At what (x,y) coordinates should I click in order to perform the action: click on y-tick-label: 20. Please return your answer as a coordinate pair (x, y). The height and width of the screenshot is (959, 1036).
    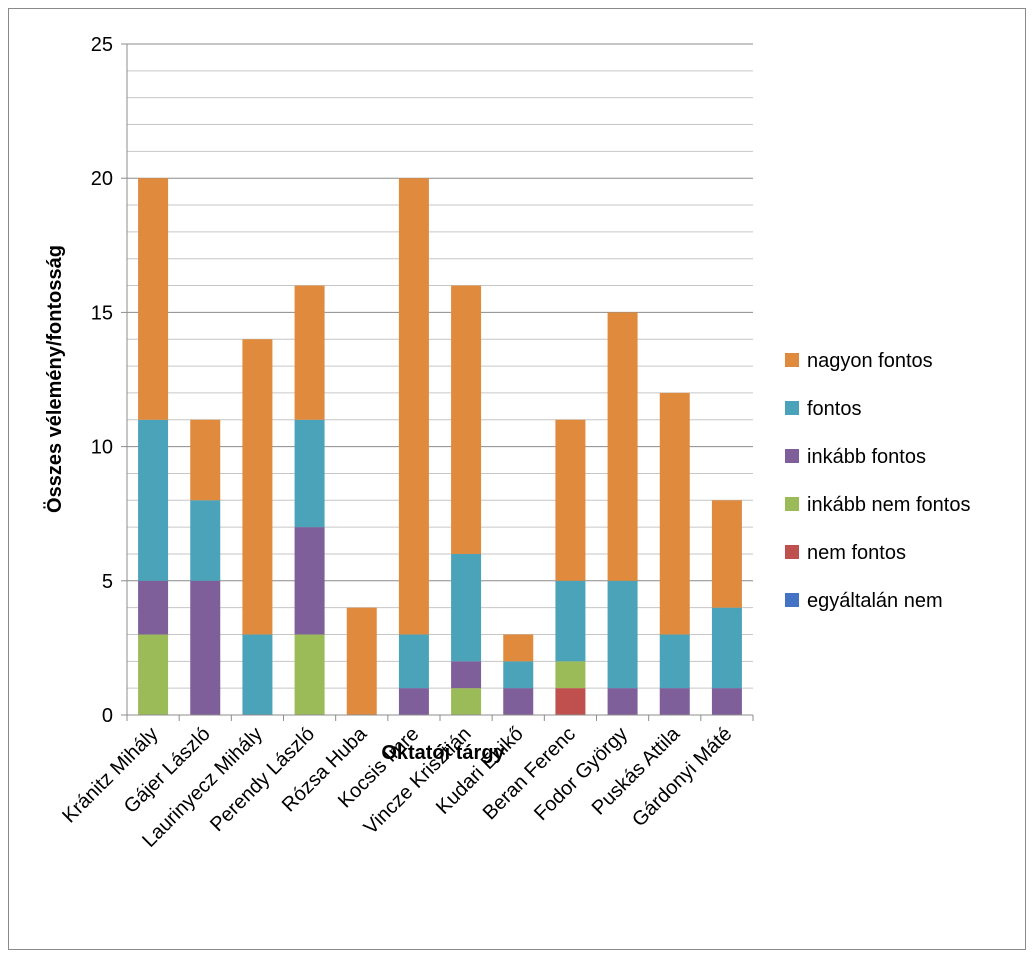
    Looking at the image, I should click on (102, 179).